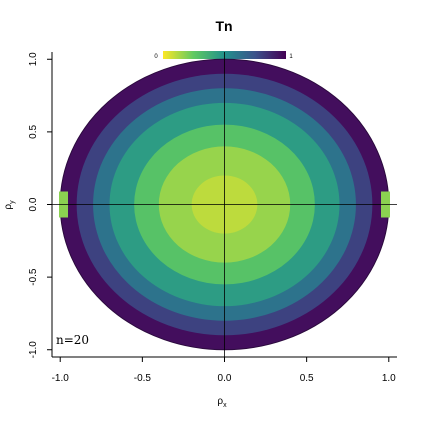  I want to click on y-tick-label: -1.0, so click(33, 350).